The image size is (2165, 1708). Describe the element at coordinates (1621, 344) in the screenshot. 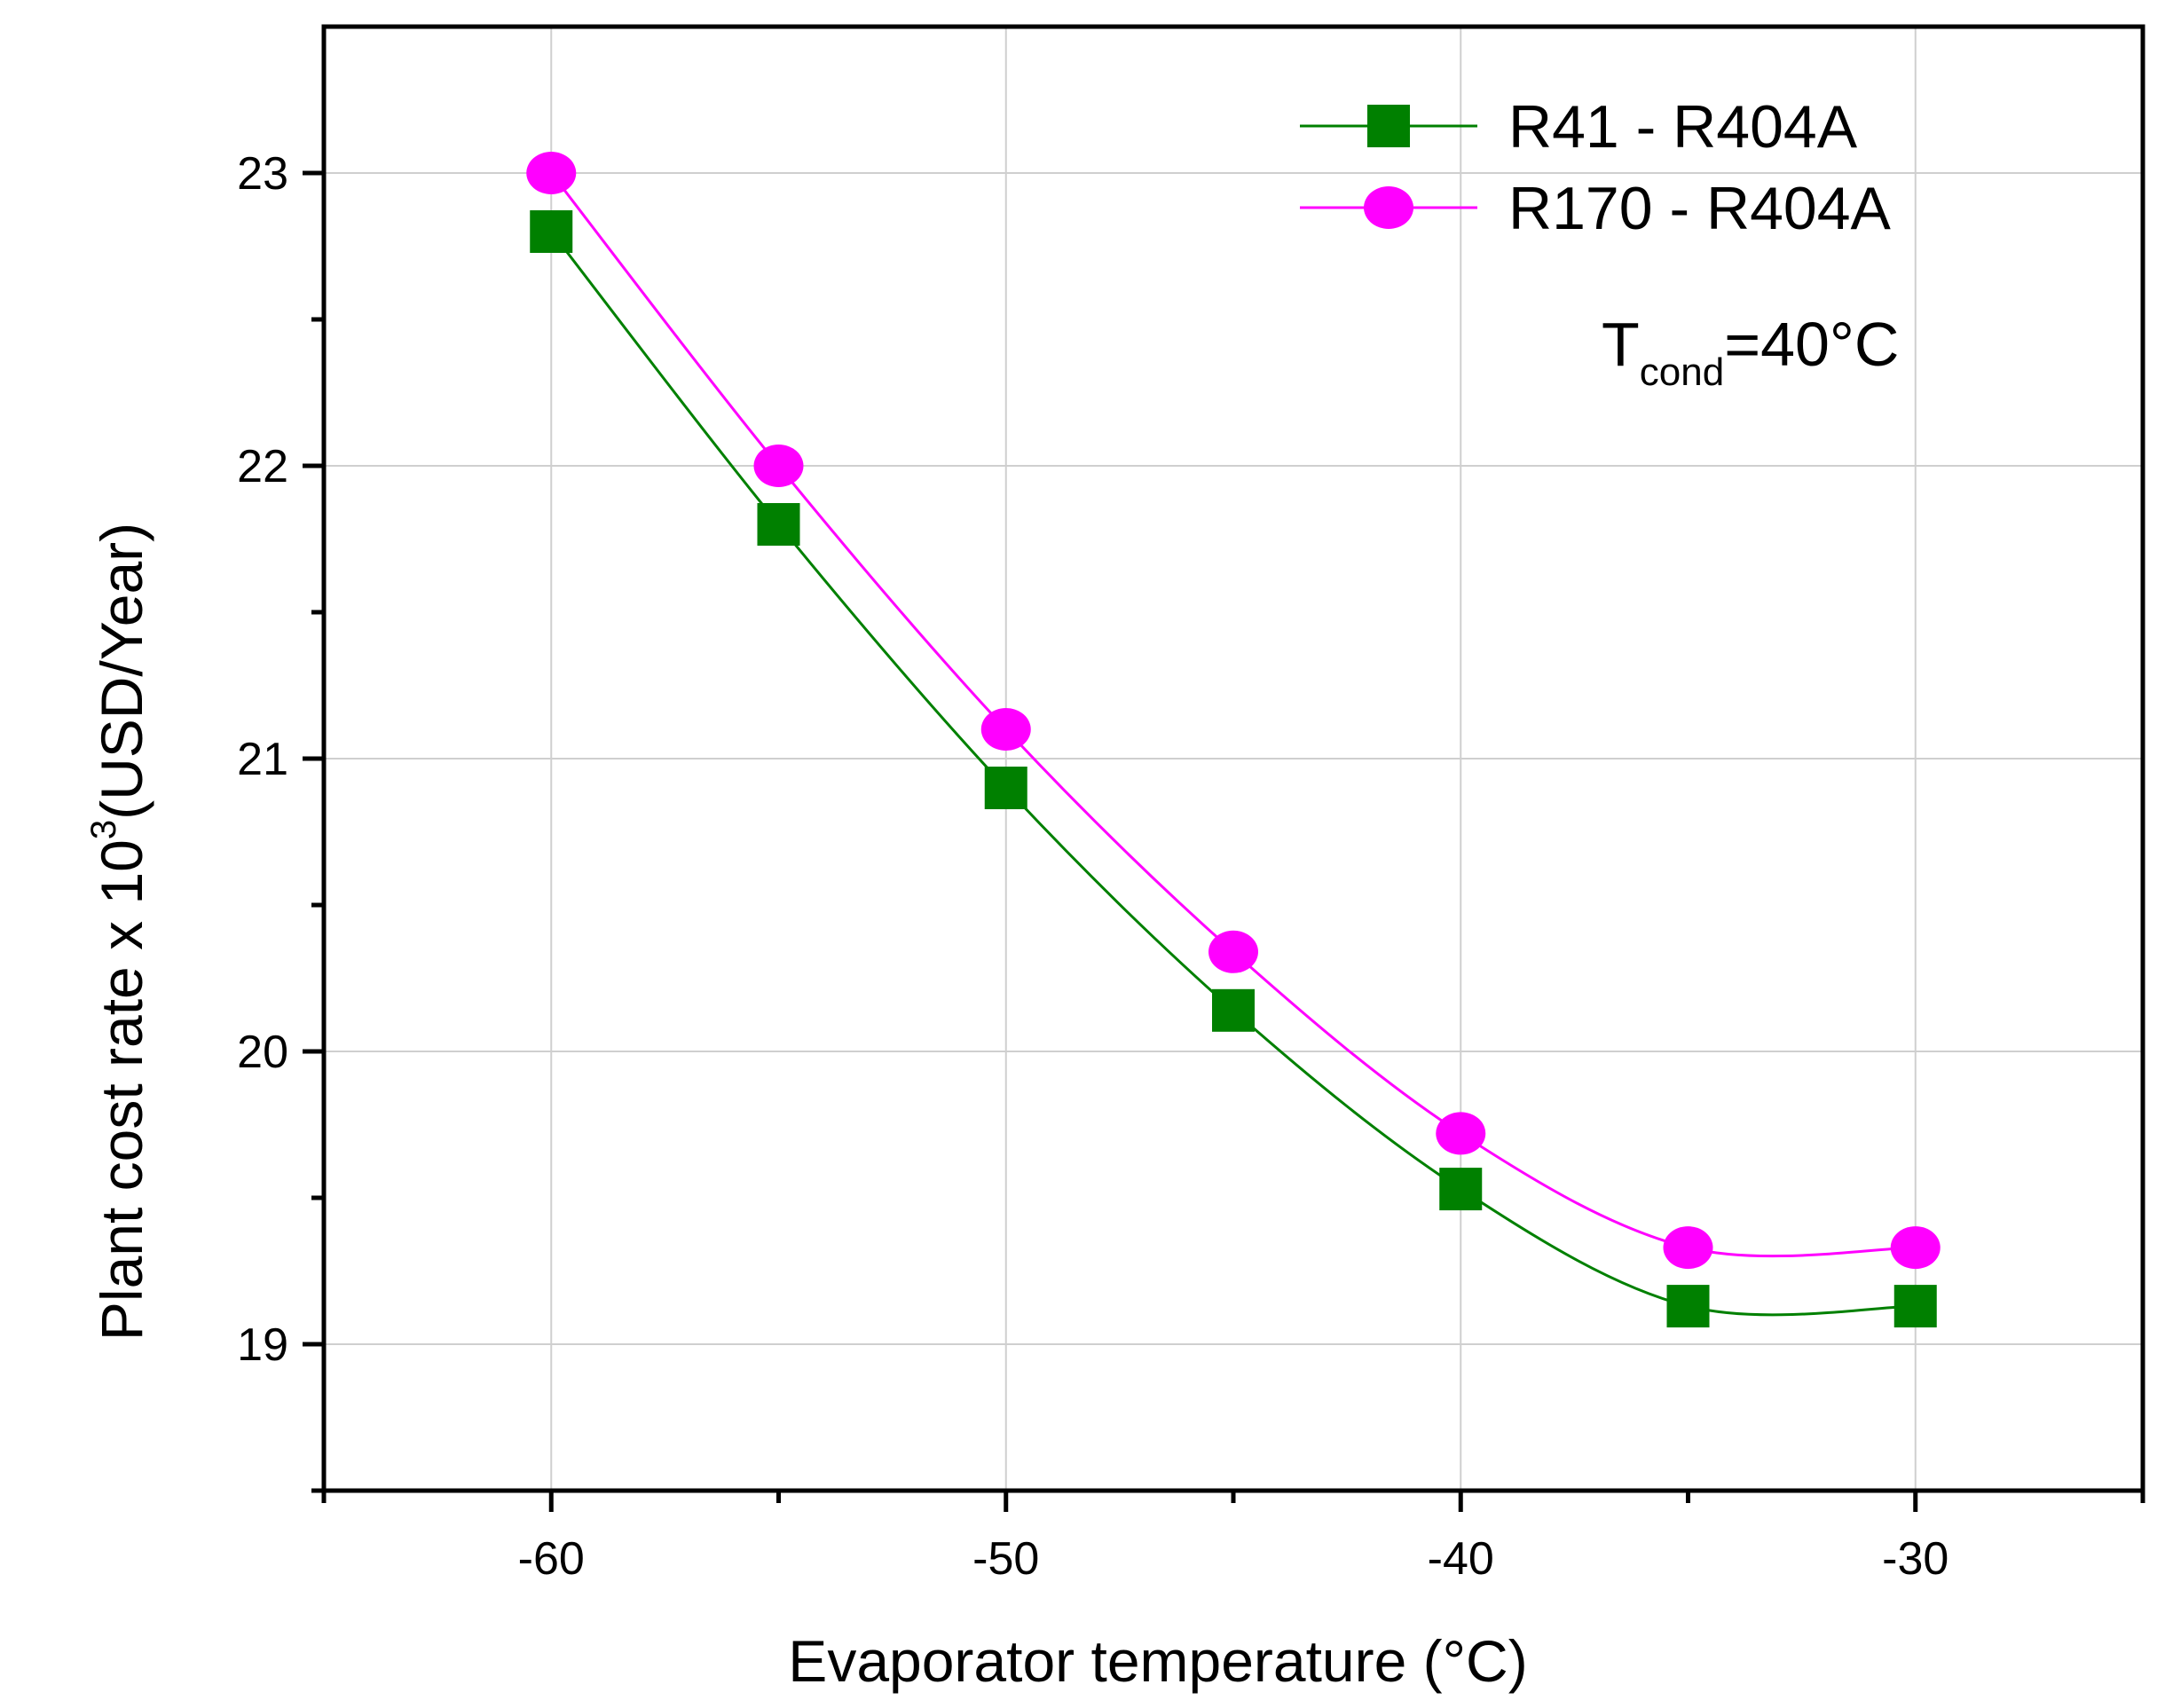

I see `annotation-main: T` at that location.